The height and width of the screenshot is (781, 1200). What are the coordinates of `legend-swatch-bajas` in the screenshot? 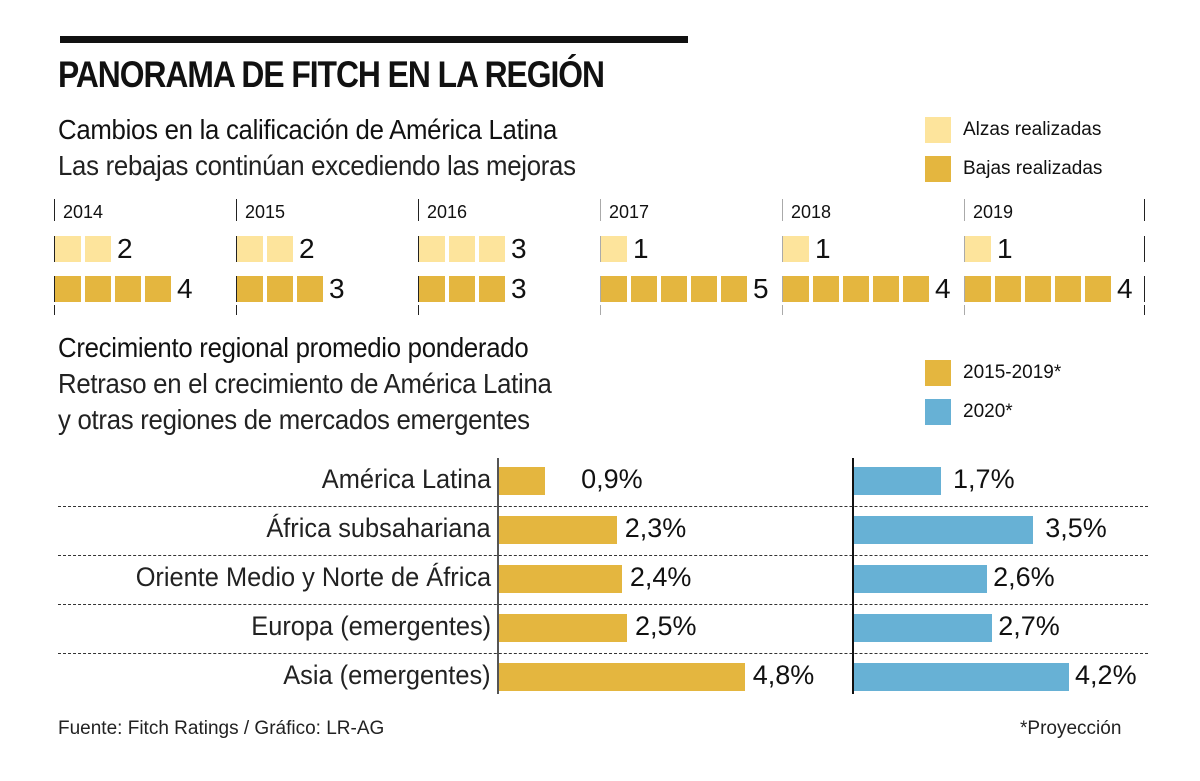 It's located at (938, 169).